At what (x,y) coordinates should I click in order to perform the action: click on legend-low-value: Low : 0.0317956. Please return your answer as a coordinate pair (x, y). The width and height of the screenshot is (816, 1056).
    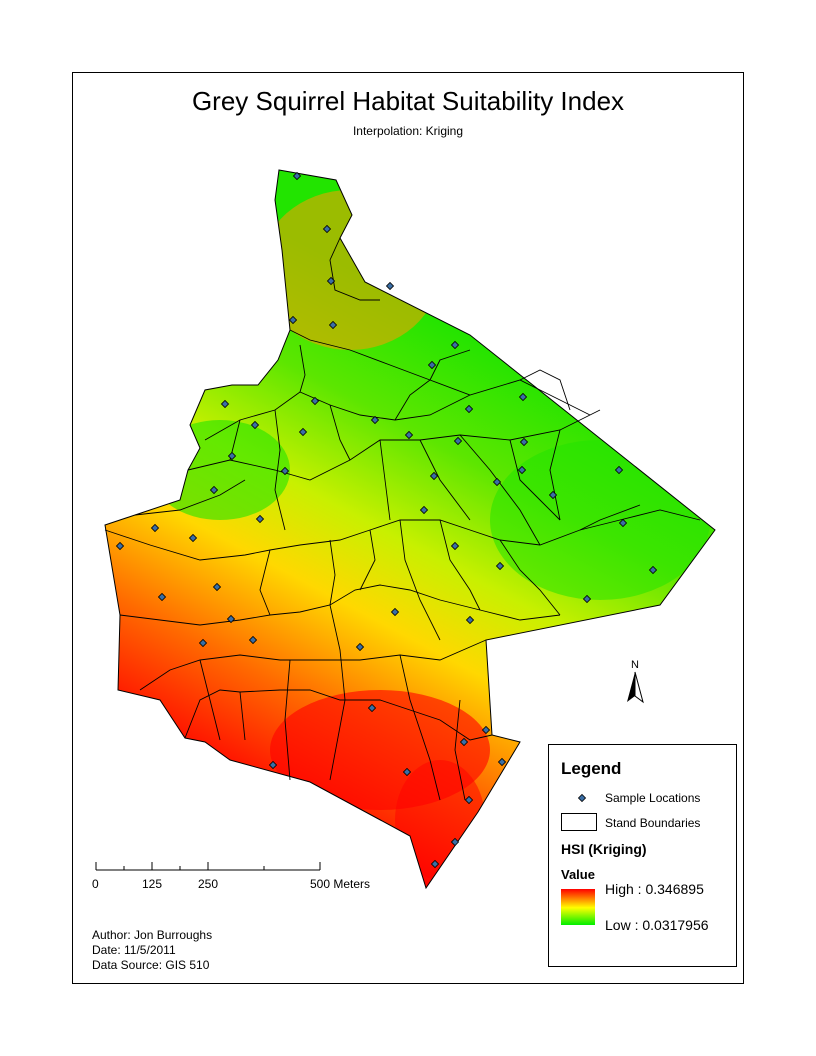
    Looking at the image, I should click on (657, 925).